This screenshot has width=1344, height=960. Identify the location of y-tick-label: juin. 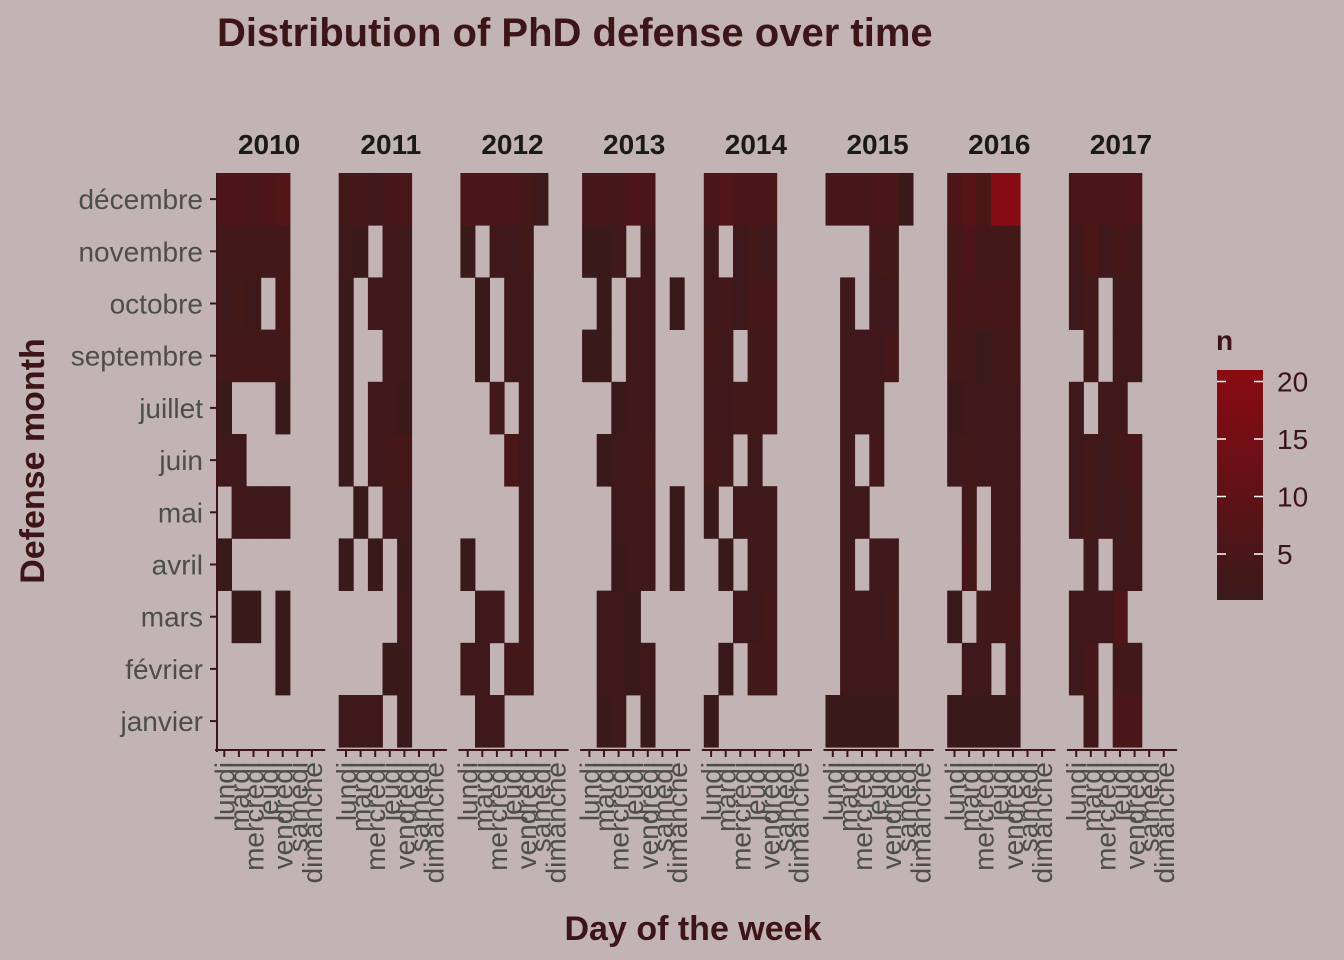
(180, 460).